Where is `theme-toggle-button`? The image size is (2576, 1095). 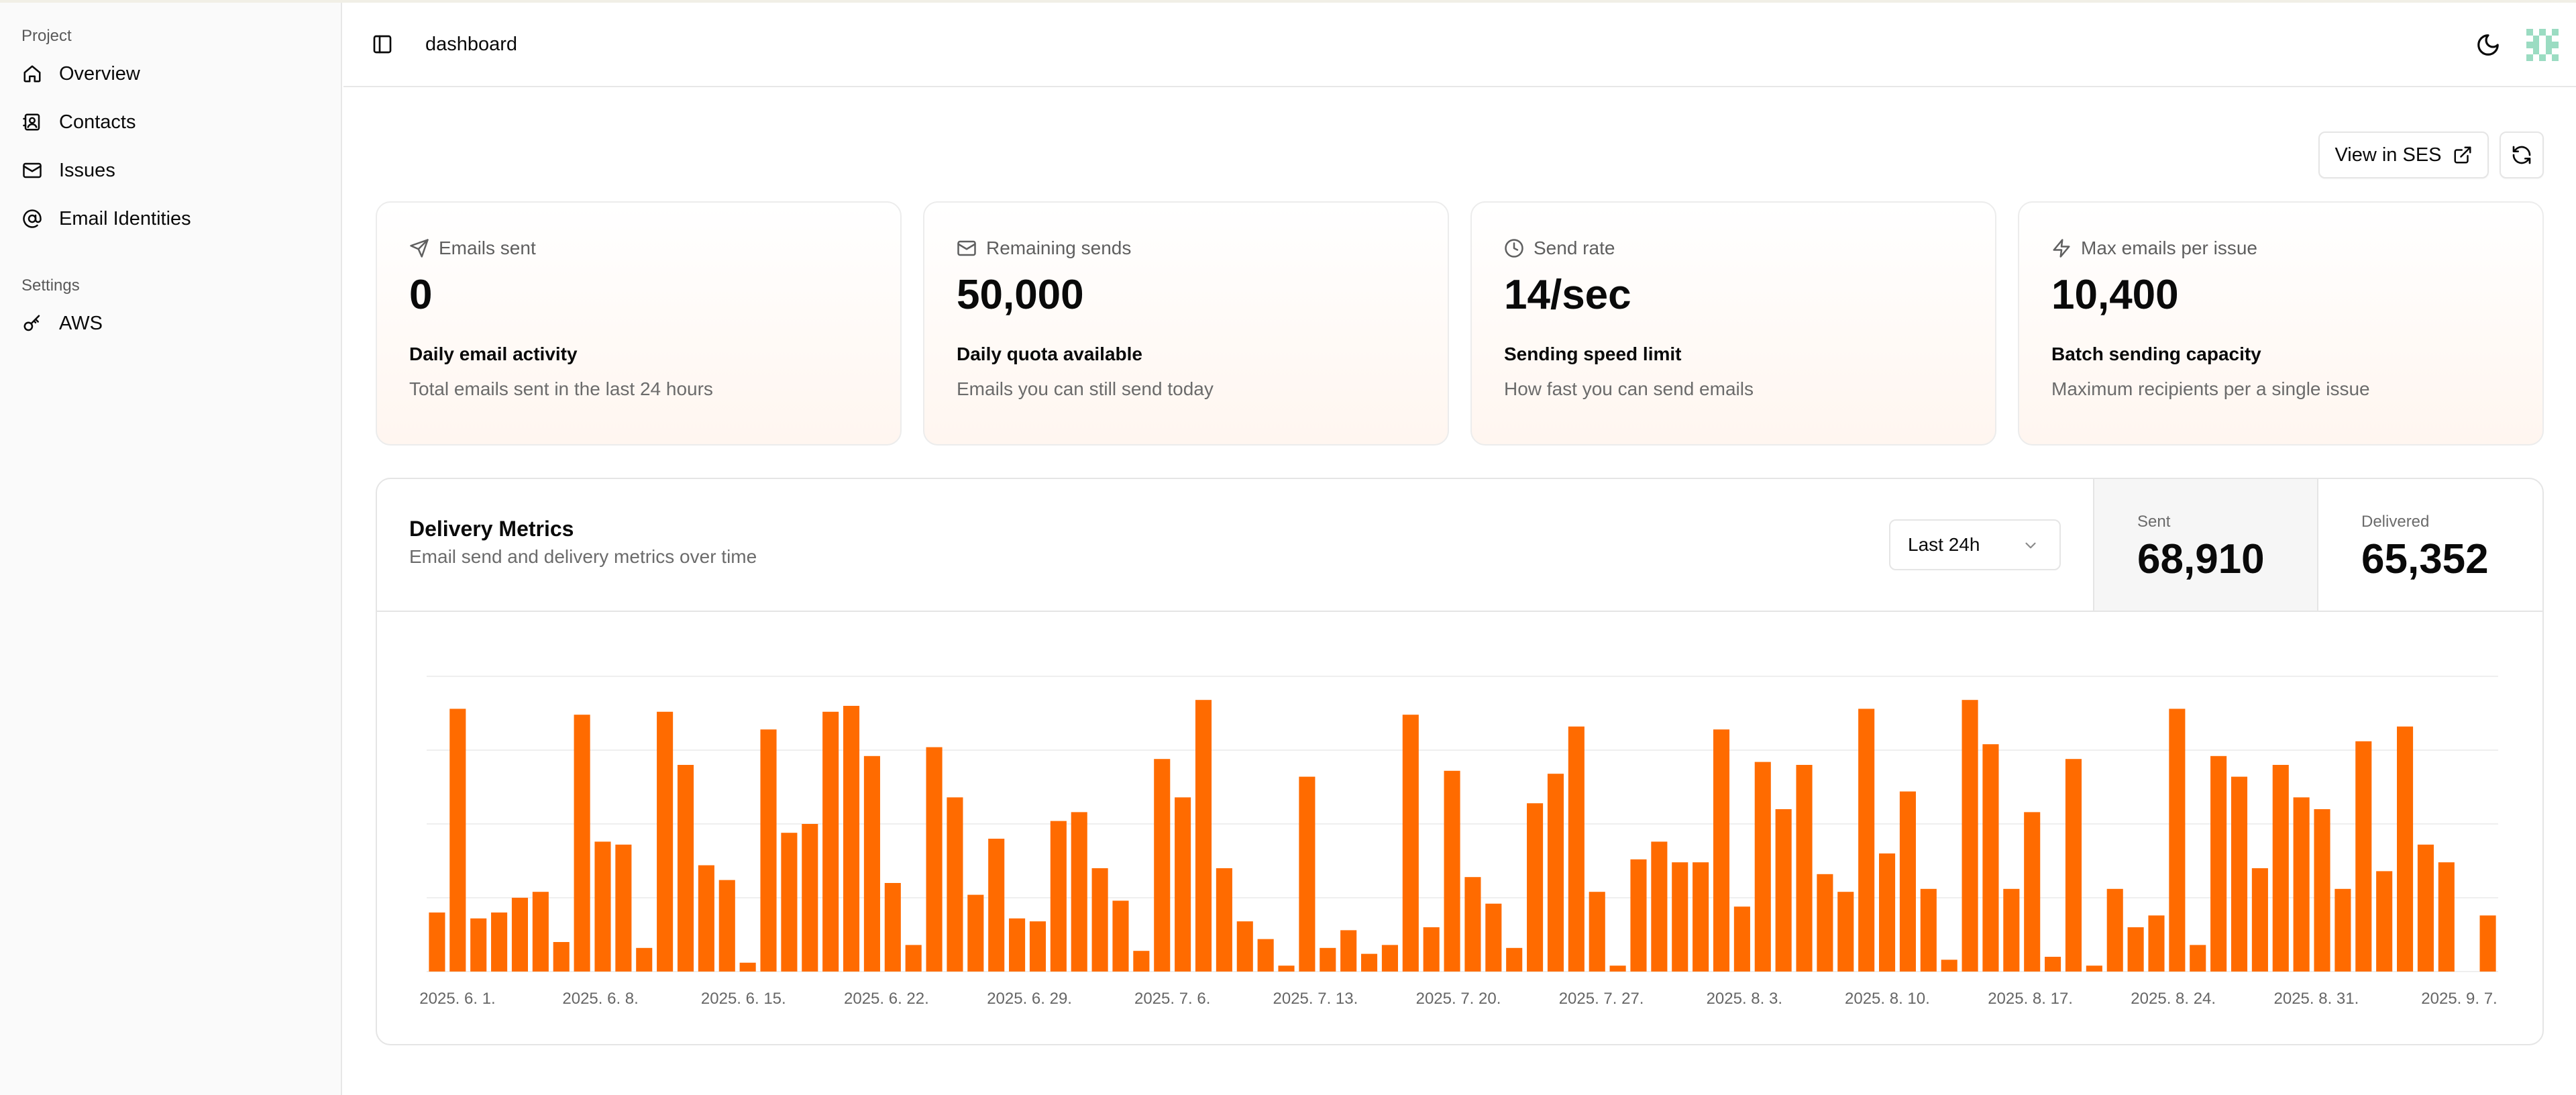
theme-toggle-button is located at coordinates (2488, 45).